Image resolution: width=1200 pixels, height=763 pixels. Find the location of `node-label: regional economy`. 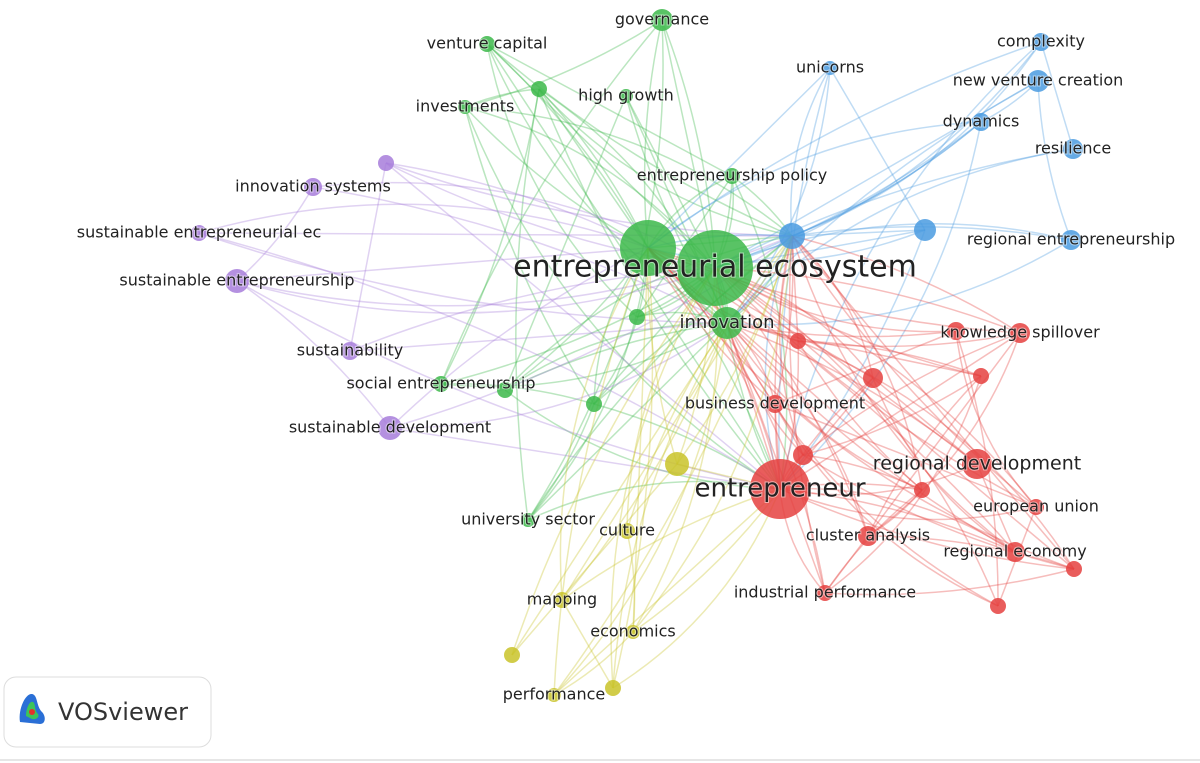

node-label: regional economy is located at coordinates (1014, 551).